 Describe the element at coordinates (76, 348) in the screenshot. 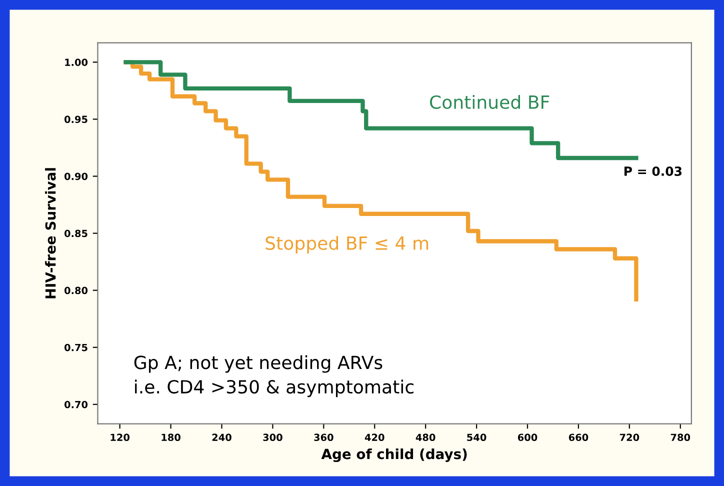

I see `y-tick-label: 0.75` at that location.